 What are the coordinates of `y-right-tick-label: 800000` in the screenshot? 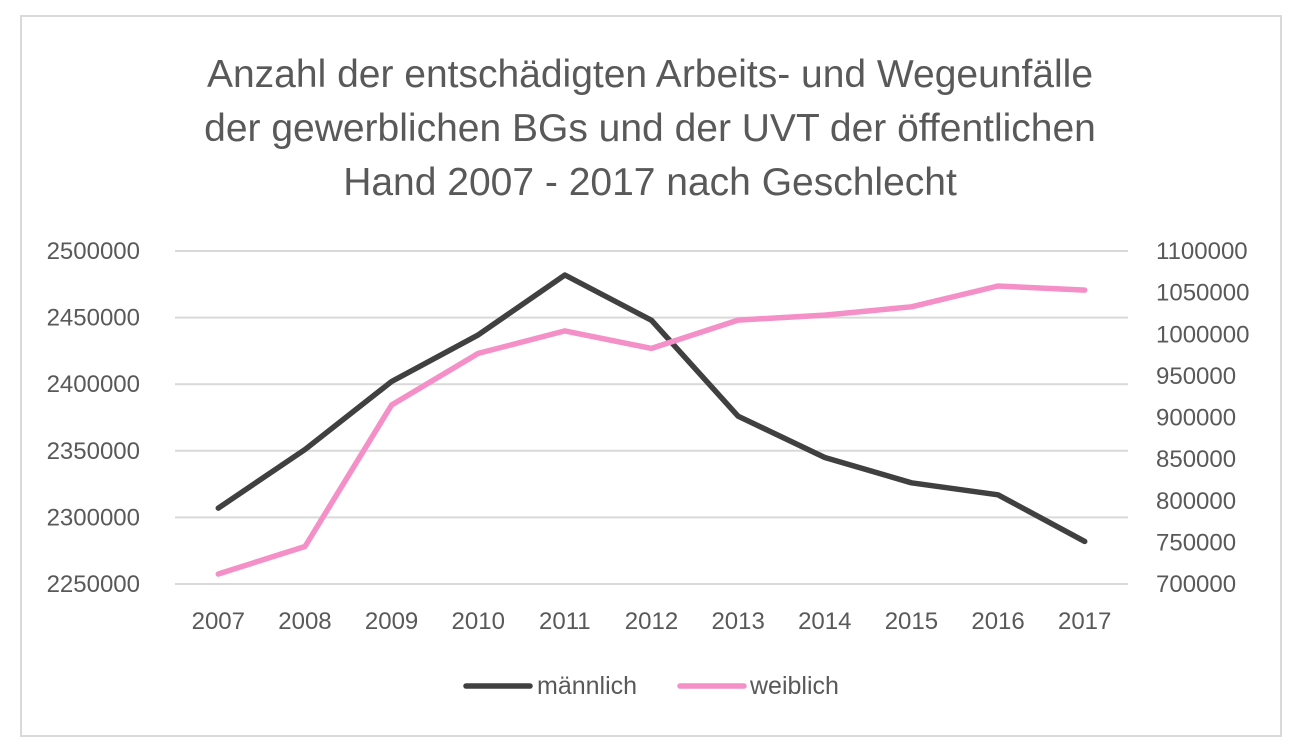 It's located at (1196, 501).